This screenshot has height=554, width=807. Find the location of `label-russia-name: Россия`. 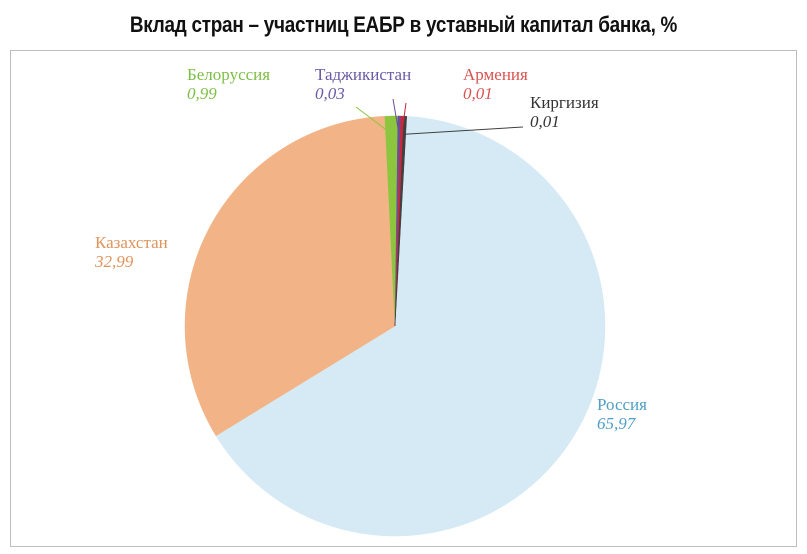

label-russia-name: Россия is located at coordinates (622, 404).